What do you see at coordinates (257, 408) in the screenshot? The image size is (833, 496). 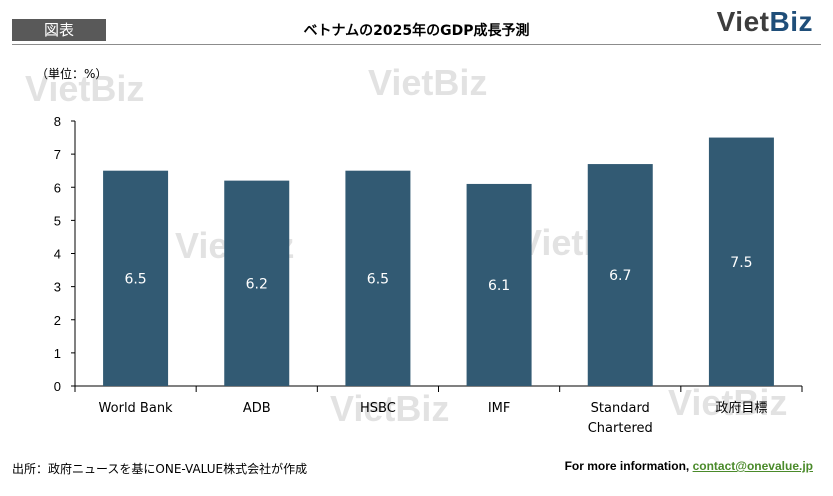 I see `x-category-label: ADB` at bounding box center [257, 408].